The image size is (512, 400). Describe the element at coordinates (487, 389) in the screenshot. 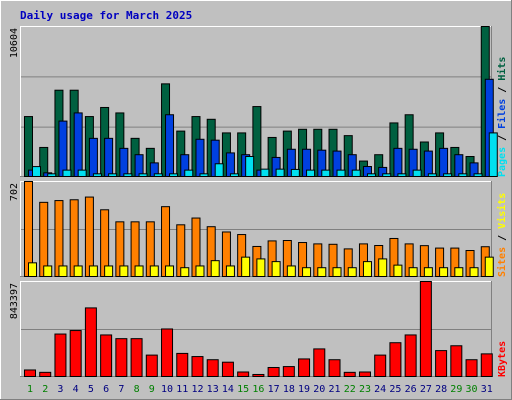

I see `day-label-31: 31` at that location.